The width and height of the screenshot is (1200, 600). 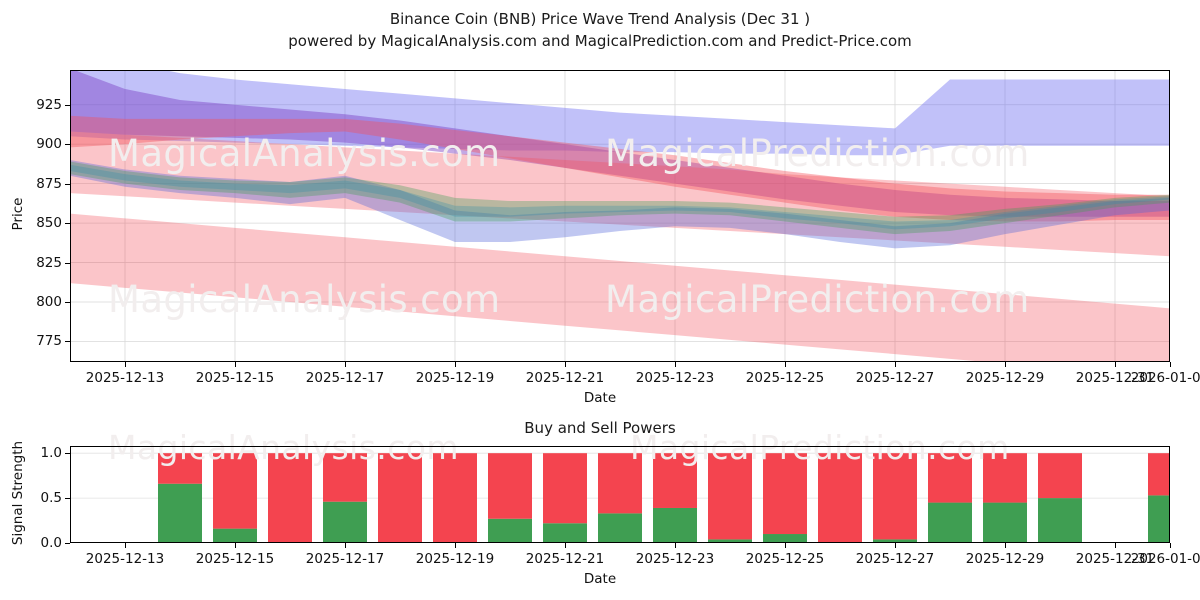 What do you see at coordinates (18, 214) in the screenshot?
I see `price-y-axis-label: Price` at bounding box center [18, 214].